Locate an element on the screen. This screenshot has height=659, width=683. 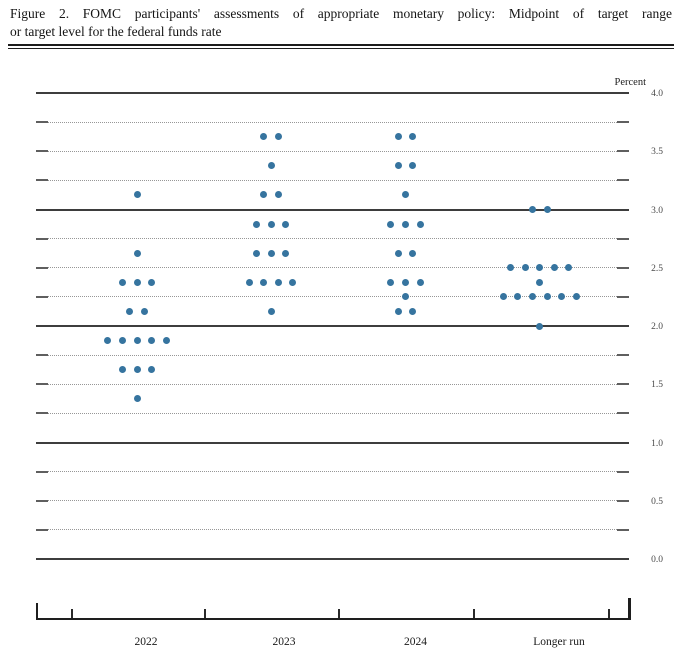
y-axis-tick-label: 2.5 is located at coordinates (657, 268).